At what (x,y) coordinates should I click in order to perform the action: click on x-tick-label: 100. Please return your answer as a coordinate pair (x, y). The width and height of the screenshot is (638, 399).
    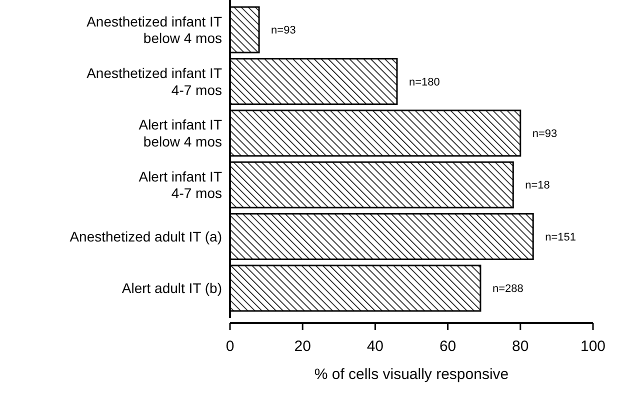
    Looking at the image, I should click on (593, 346).